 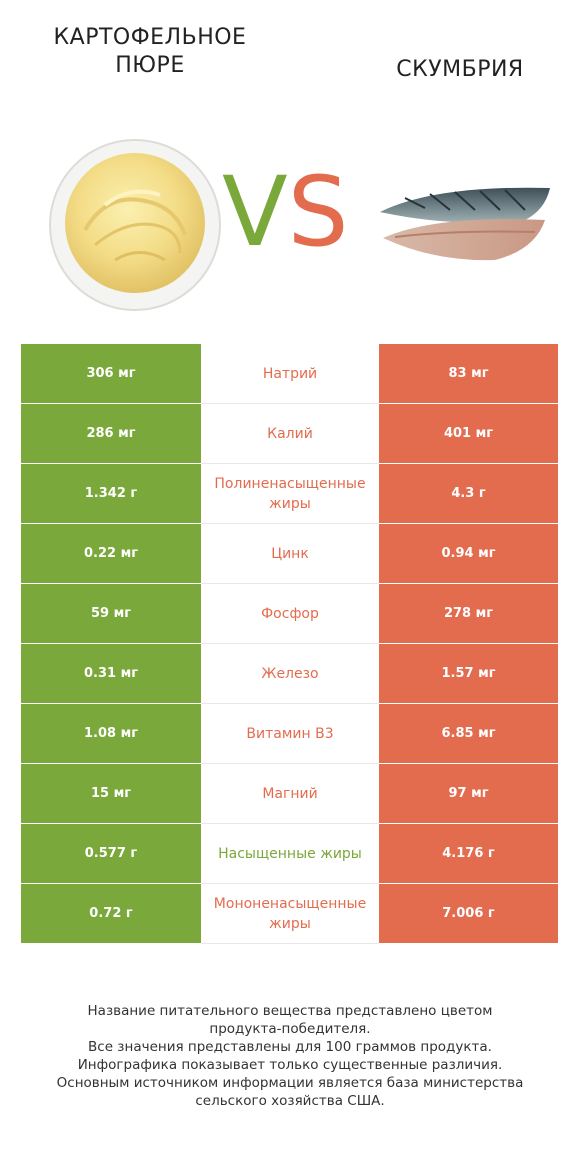 I want to click on table-row: 59 мг Фосфор 278 мг, so click(x=289, y=614).